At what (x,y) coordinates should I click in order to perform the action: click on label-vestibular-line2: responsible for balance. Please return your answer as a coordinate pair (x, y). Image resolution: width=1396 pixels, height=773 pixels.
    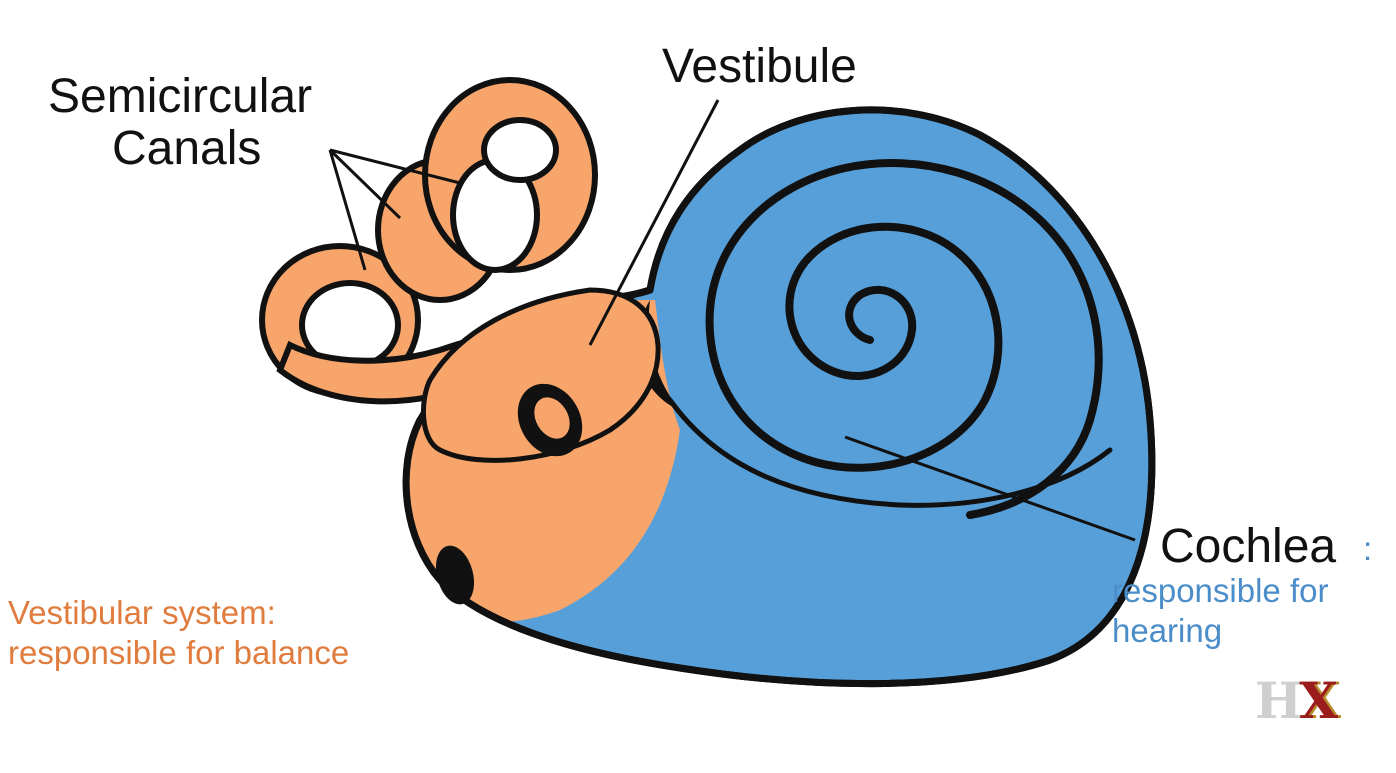
    Looking at the image, I should click on (179, 652).